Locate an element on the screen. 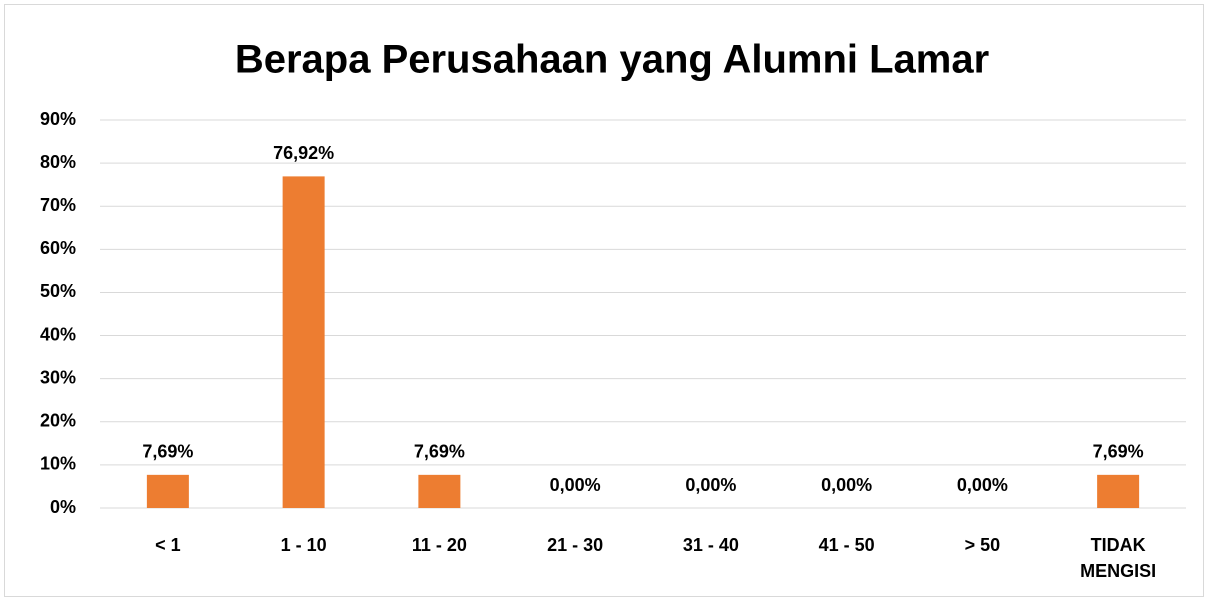 The image size is (1208, 601). y-tick-label: 0% is located at coordinates (63, 507).